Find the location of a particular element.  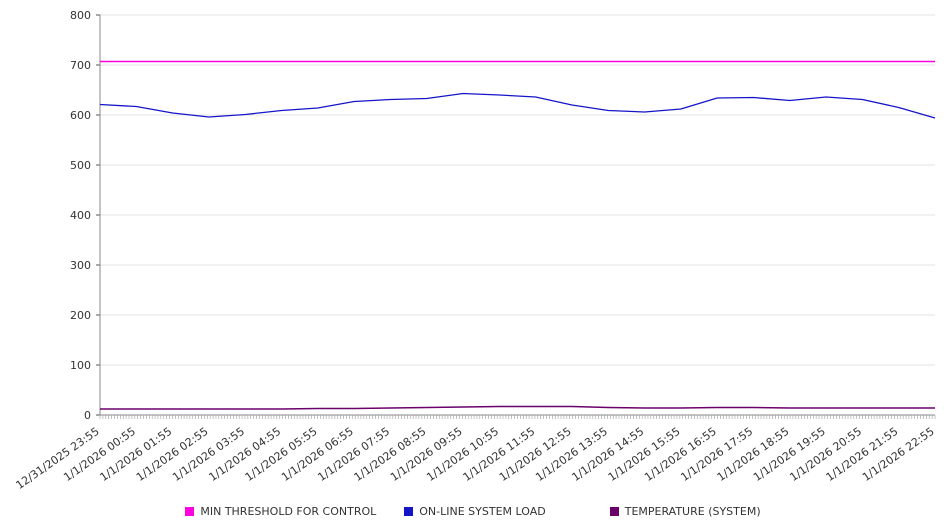

legend-item-system-load: ON-LINE SYSTEM LOAD is located at coordinates (475, 511).